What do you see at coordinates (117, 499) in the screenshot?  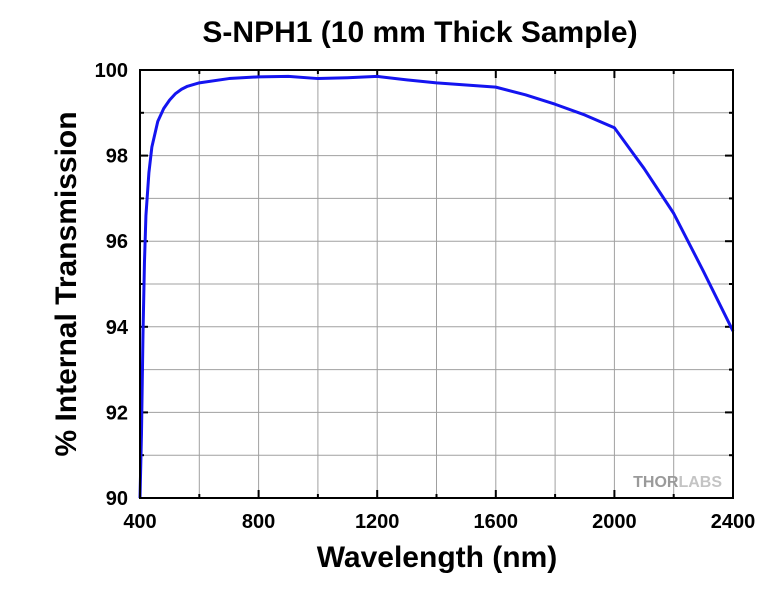 I see `y-tick-label: 90` at bounding box center [117, 499].